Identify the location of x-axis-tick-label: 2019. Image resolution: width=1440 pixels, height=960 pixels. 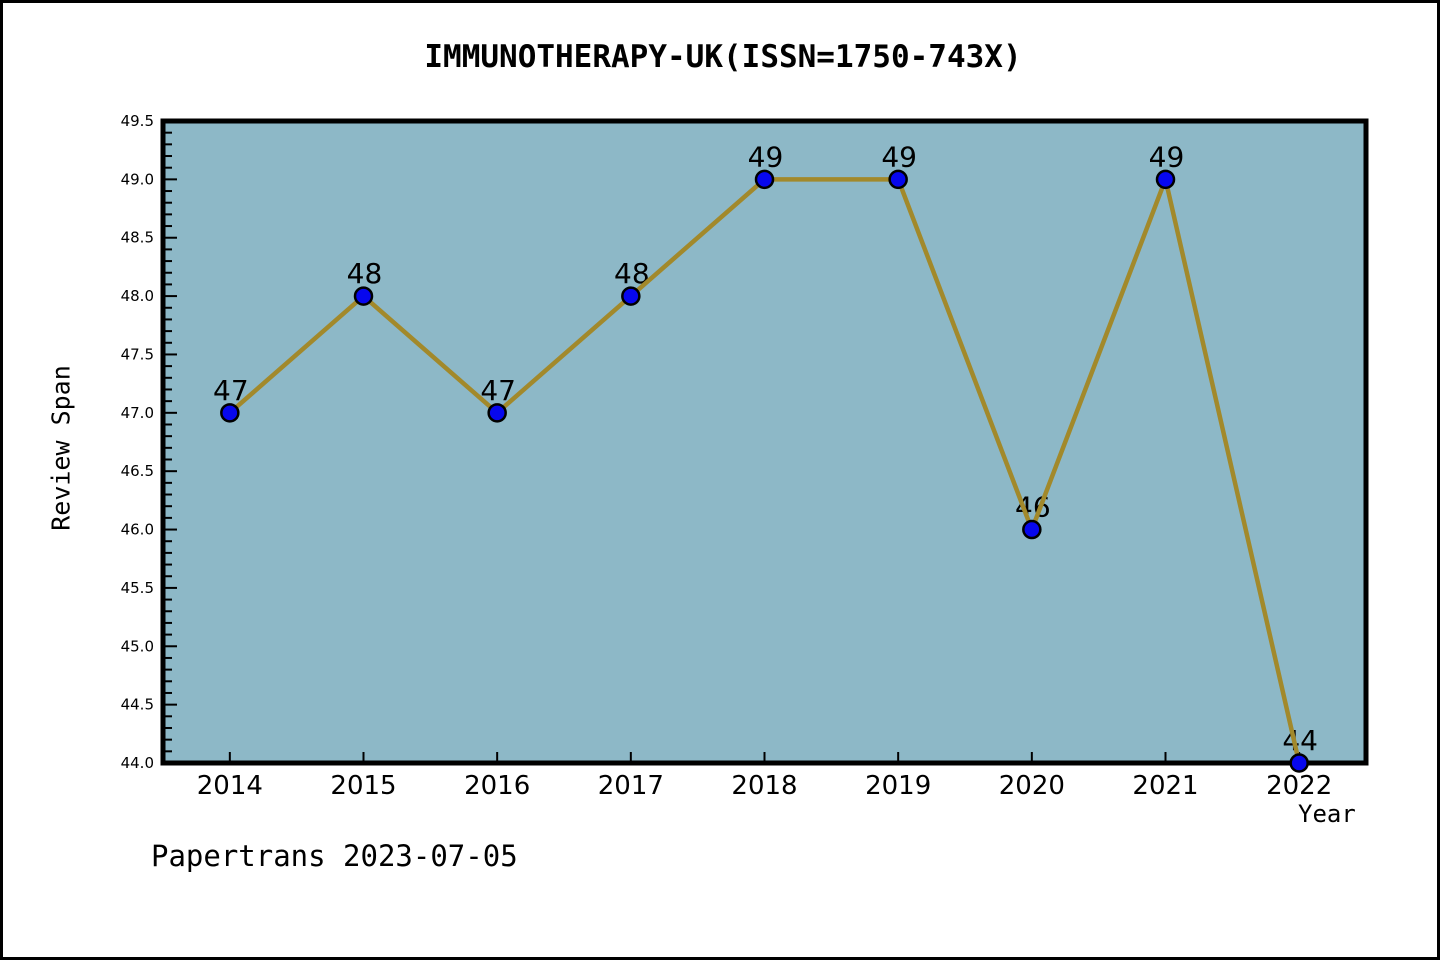
(898, 786).